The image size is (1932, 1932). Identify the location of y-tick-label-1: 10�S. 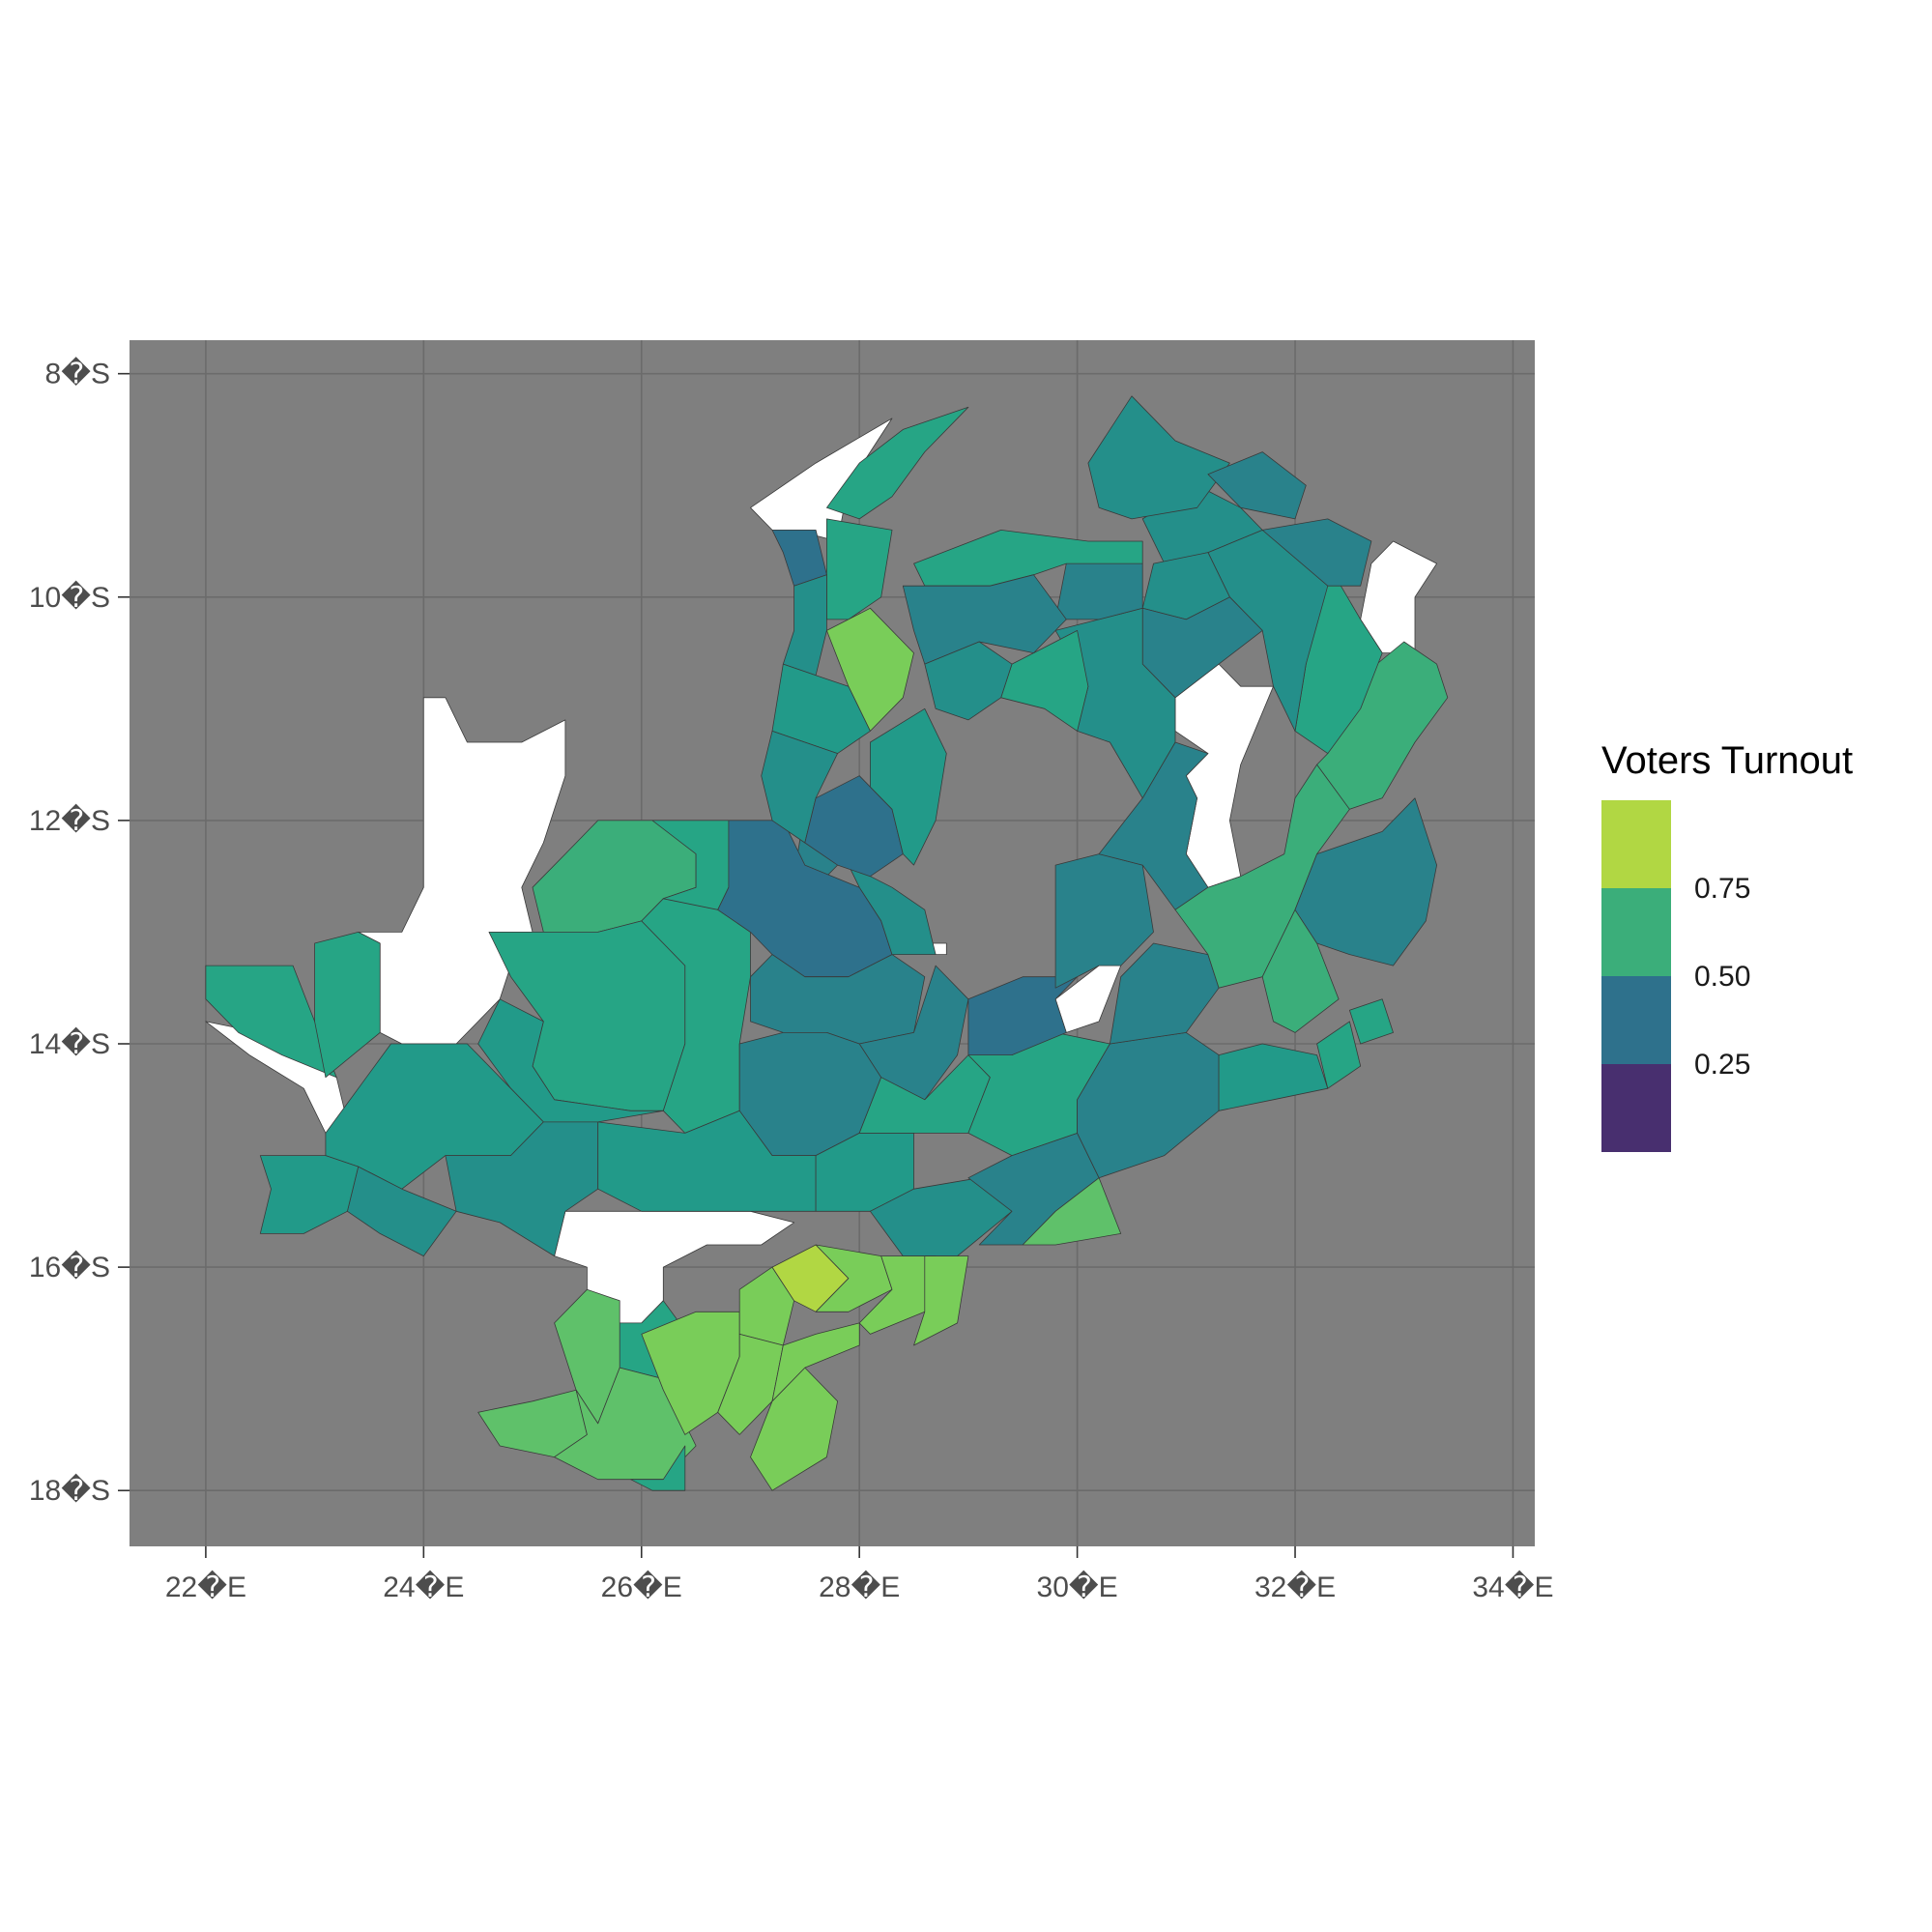
(69, 597).